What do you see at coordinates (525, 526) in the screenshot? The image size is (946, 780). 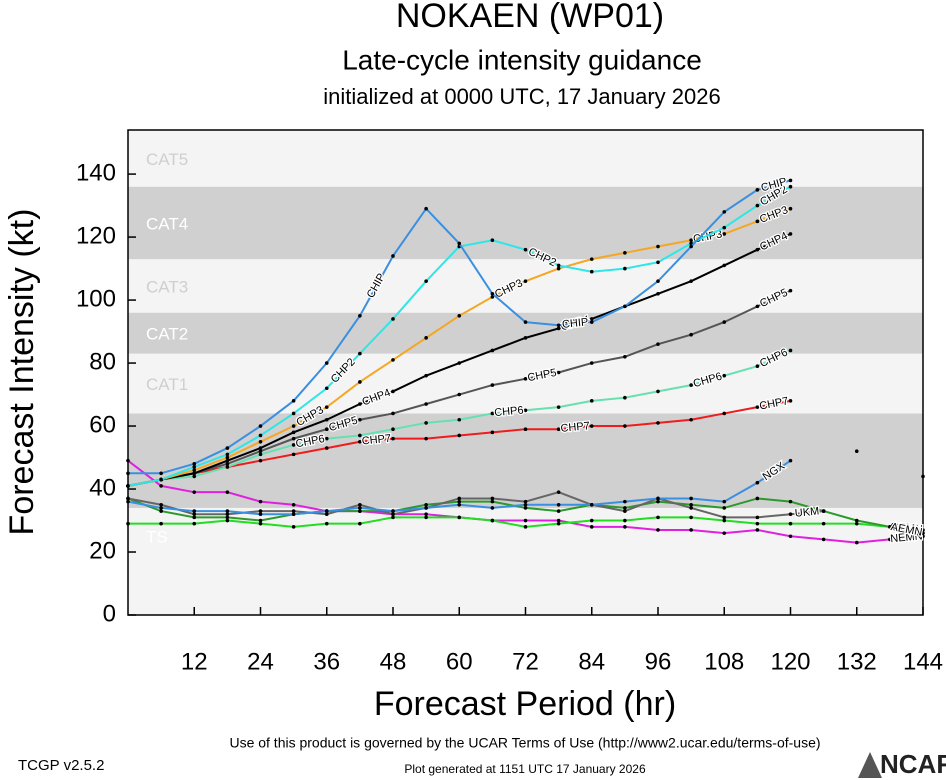 I see `series: CEMN` at bounding box center [525, 526].